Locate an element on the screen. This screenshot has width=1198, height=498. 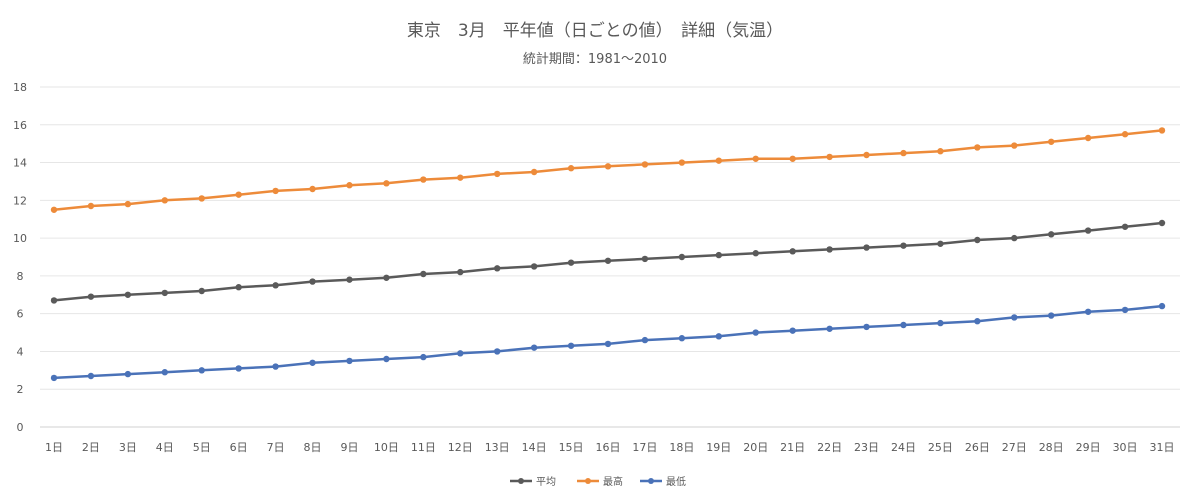
x-tick-label: 6日 is located at coordinates (239, 447).